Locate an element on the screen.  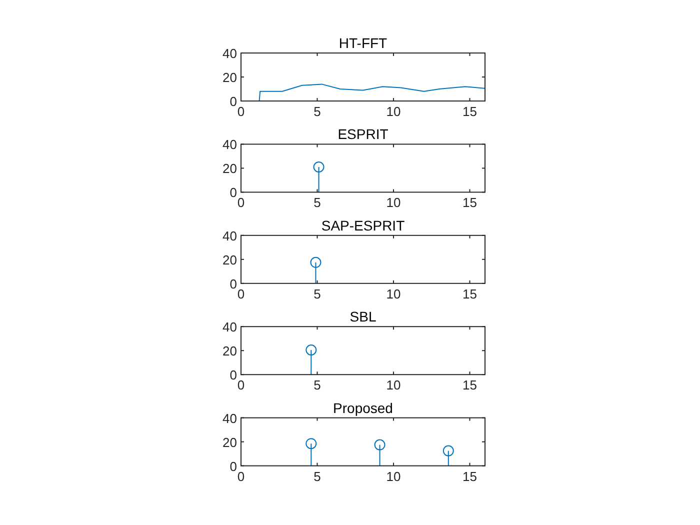
chart-title: HT-FFT is located at coordinates (363, 43).